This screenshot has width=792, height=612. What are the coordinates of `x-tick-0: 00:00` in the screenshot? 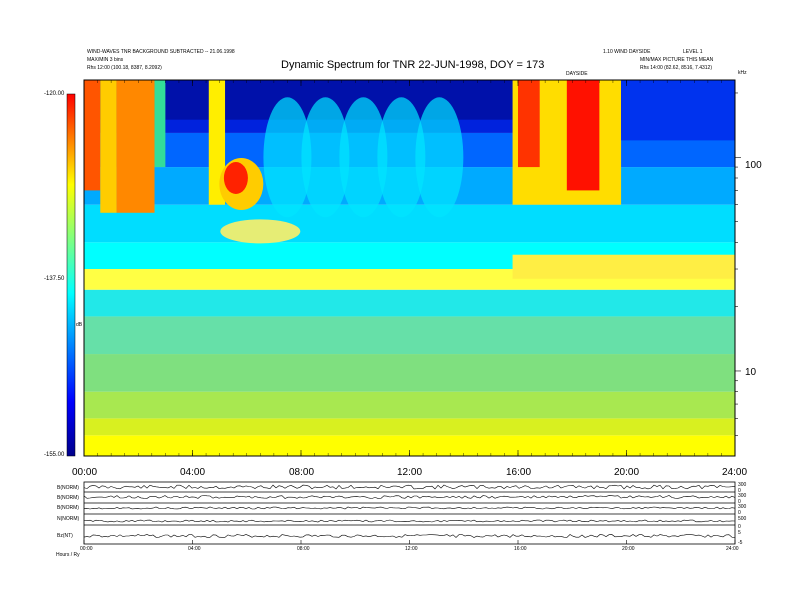 It's located at (85, 472).